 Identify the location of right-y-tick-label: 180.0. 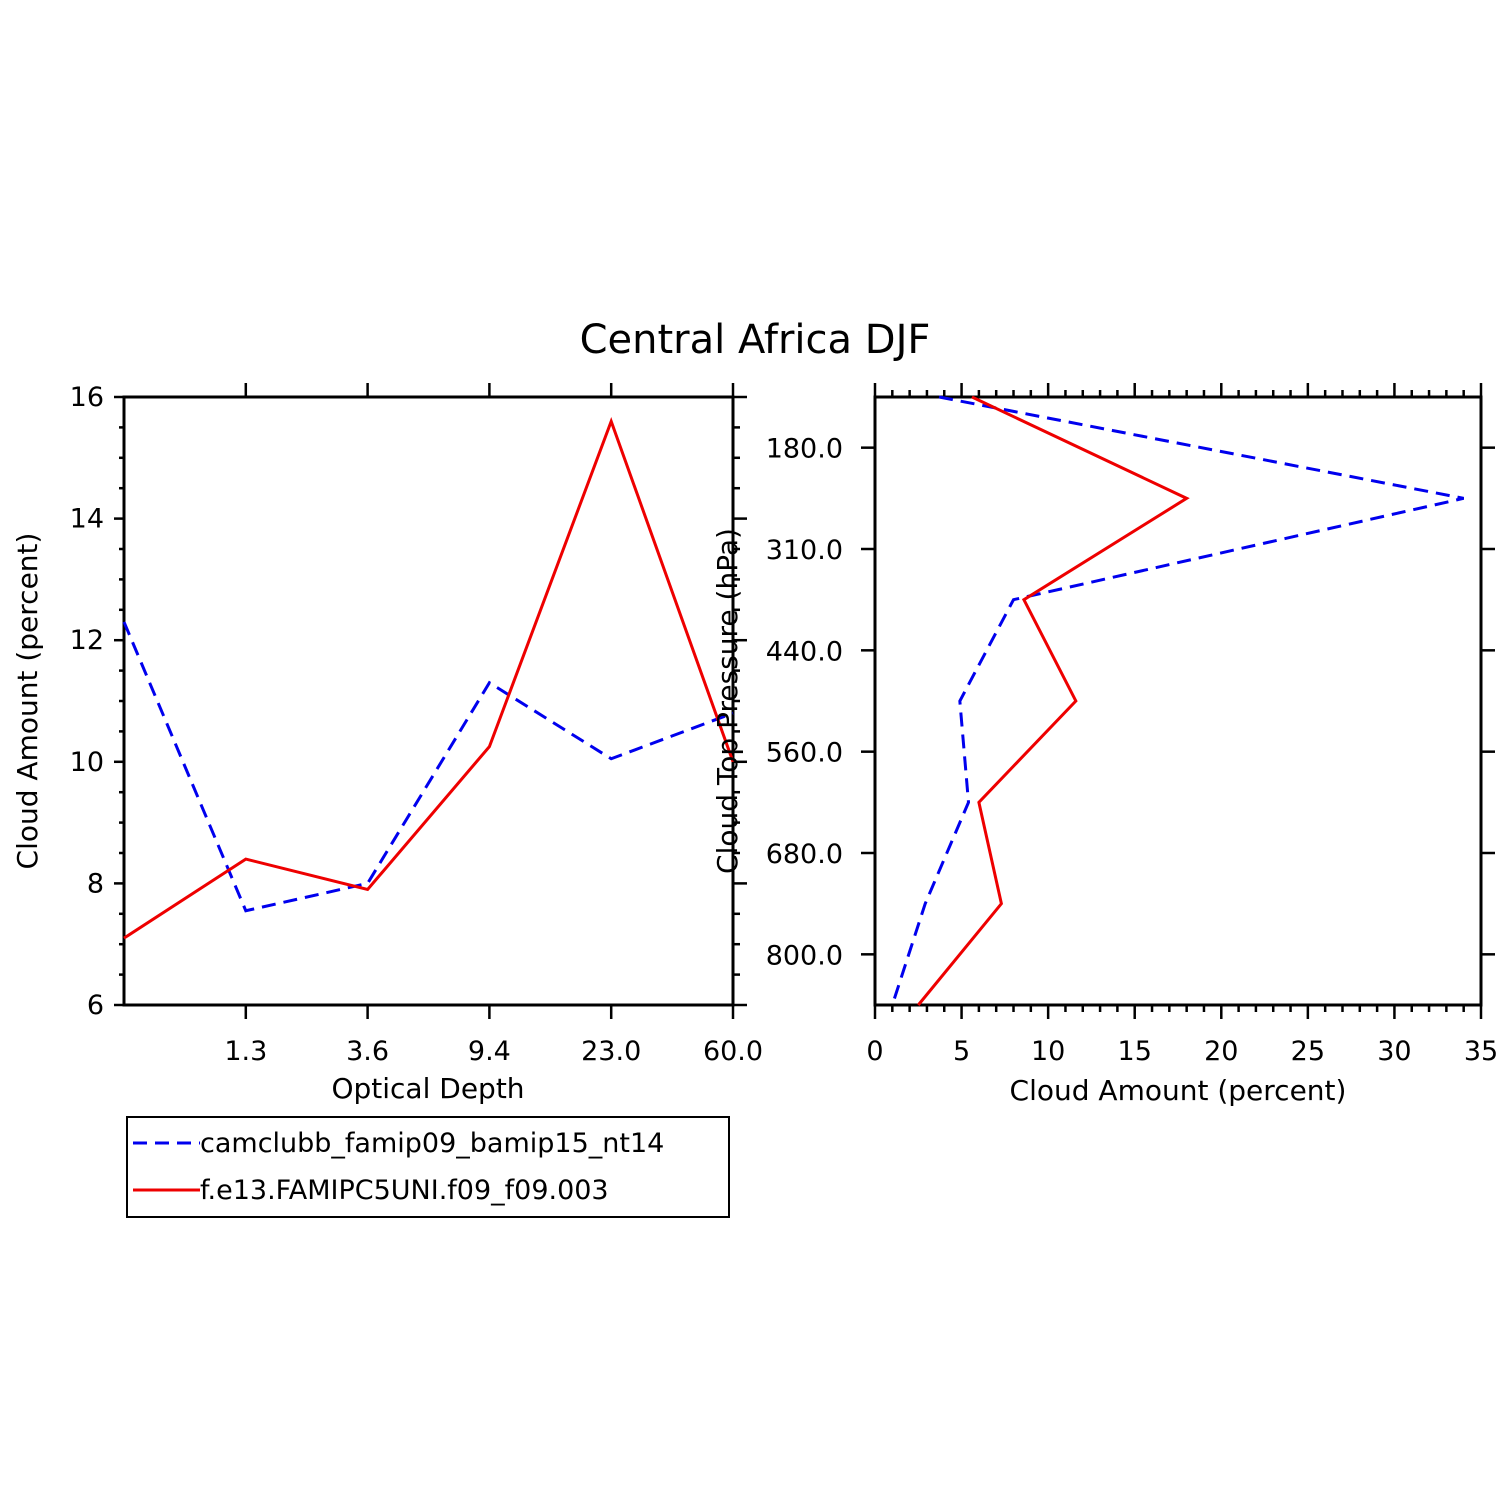
(804, 449).